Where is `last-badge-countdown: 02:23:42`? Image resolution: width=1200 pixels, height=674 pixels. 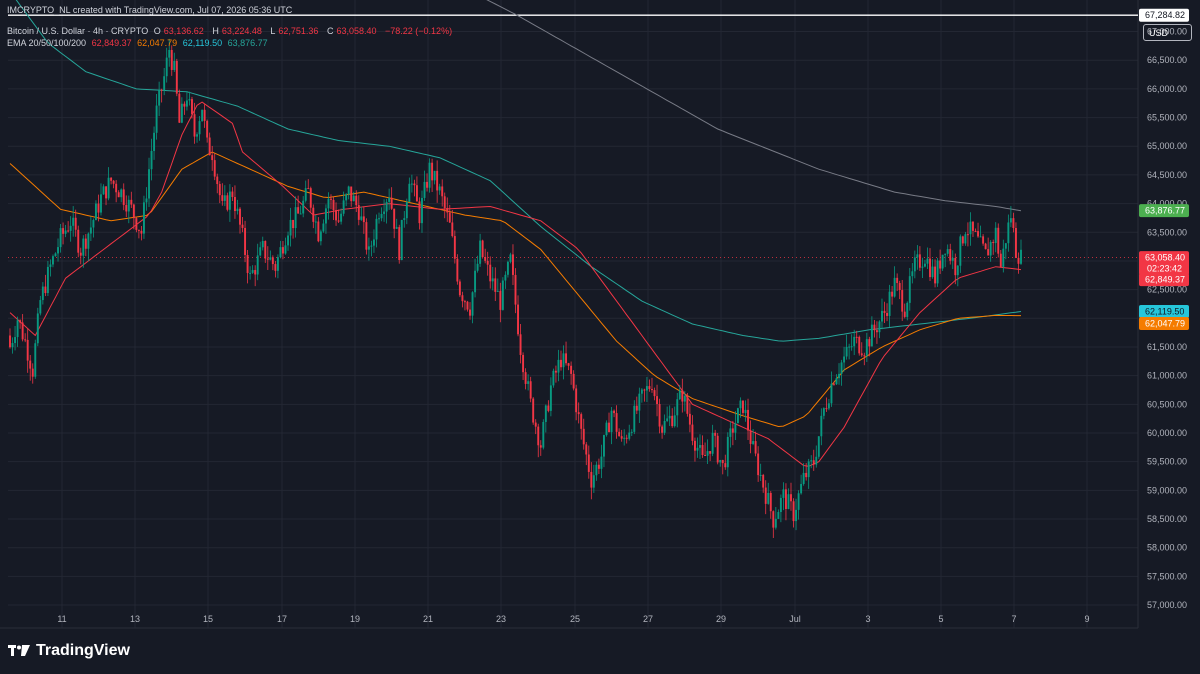 last-badge-countdown: 02:23:42 is located at coordinates (1164, 269).